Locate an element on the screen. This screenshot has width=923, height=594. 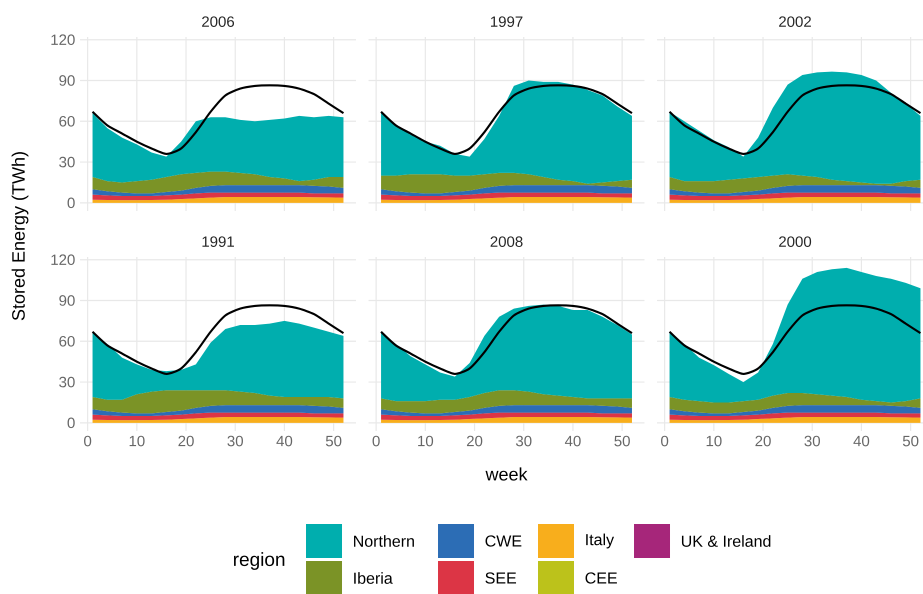
legend-label: CEE is located at coordinates (601, 578).